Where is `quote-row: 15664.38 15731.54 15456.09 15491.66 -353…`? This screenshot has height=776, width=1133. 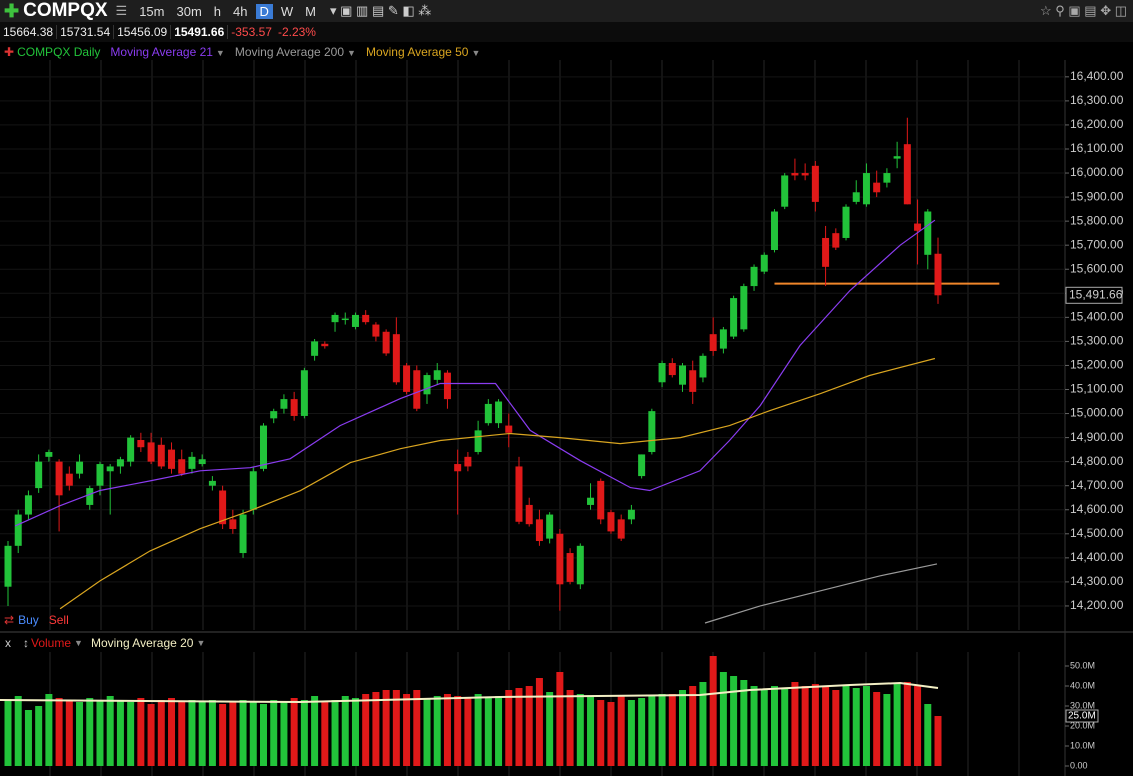
quote-row: 15664.38 15731.54 15456.09 15491.66 -353… is located at coordinates (566, 32).